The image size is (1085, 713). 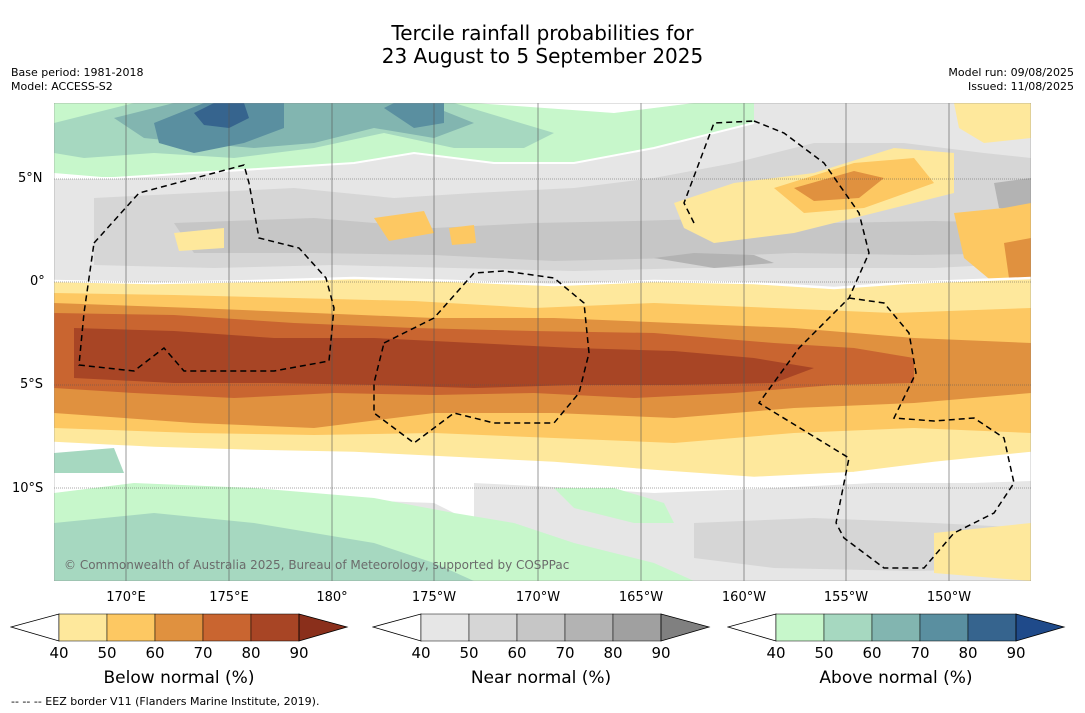 What do you see at coordinates (949, 597) in the screenshot?
I see `lon-label-150w: 150°W` at bounding box center [949, 597].